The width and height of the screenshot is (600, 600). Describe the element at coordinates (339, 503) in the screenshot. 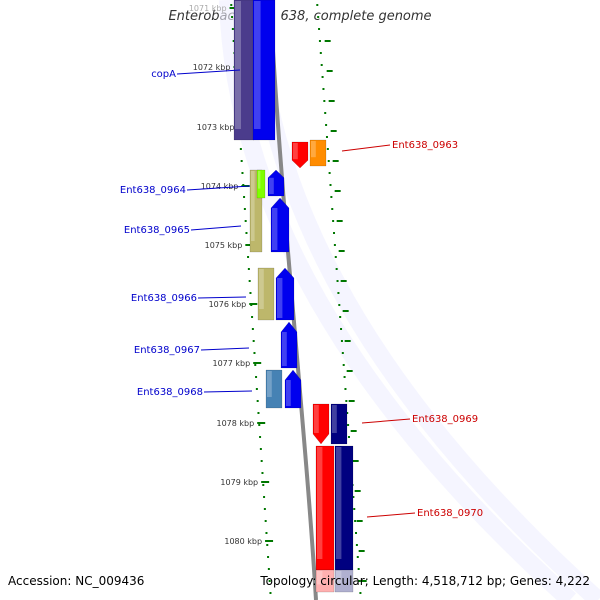

I see `gene-Ent638_0970-darkblue-shine` at that location.